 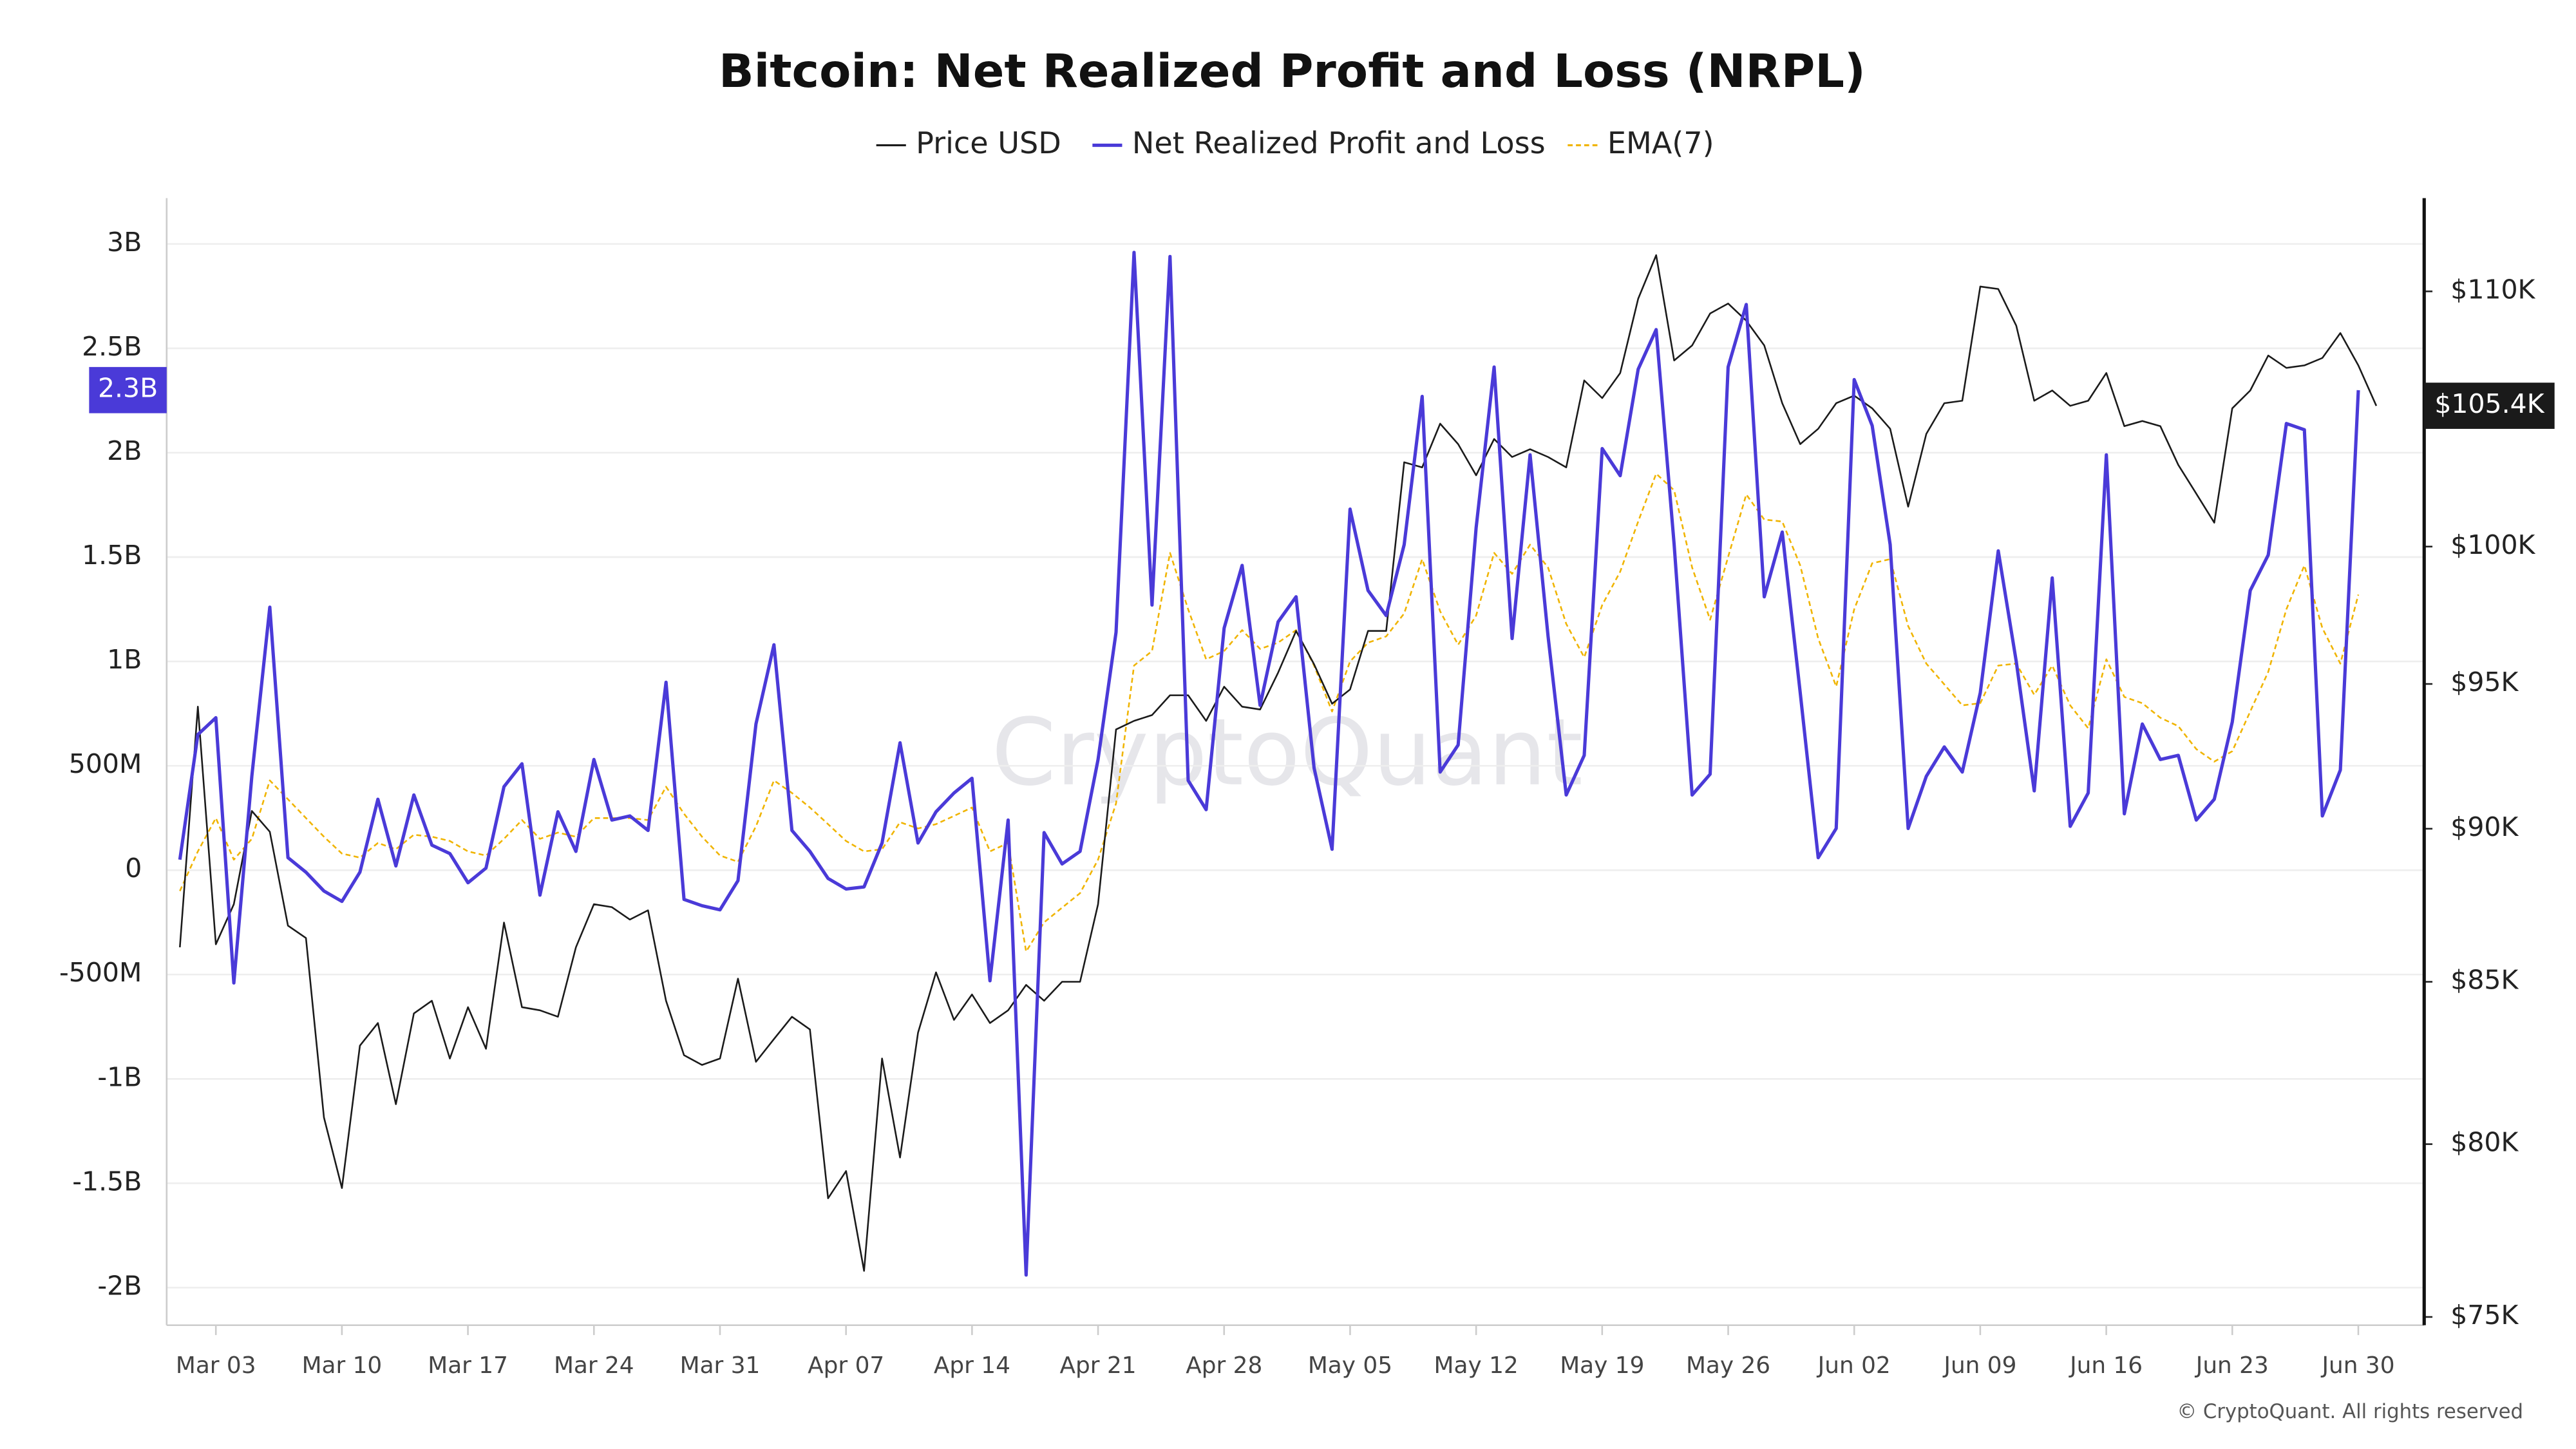 What do you see at coordinates (2492, 289) in the screenshot?
I see `y2-tick-label: $110K` at bounding box center [2492, 289].